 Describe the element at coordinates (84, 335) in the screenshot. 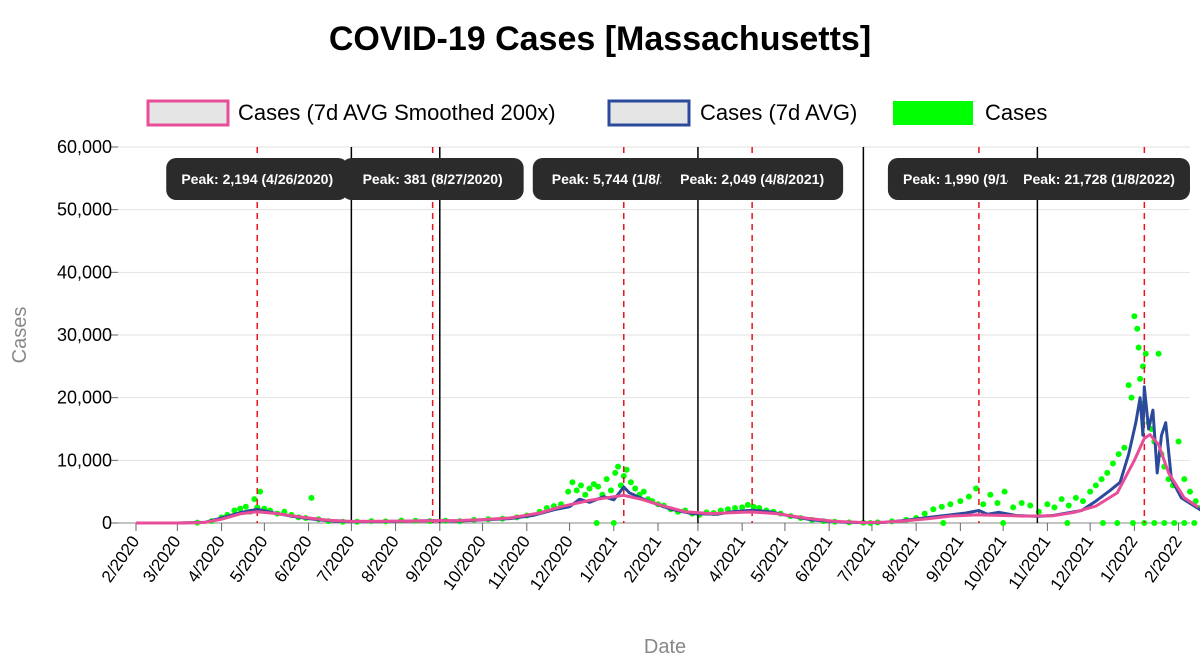

I see `y-tick-label: 30,000` at that location.